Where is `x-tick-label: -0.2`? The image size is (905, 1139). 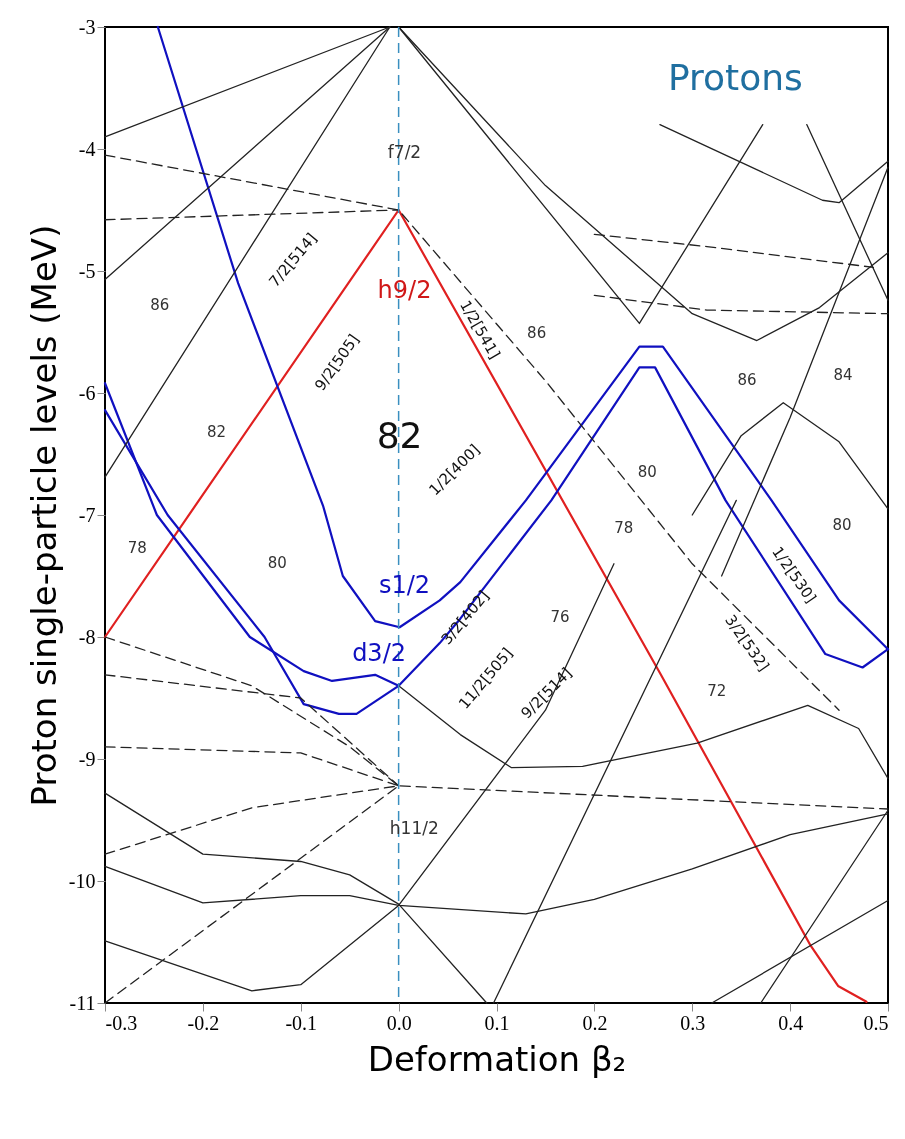 x-tick-label: -0.2 is located at coordinates (203, 1022).